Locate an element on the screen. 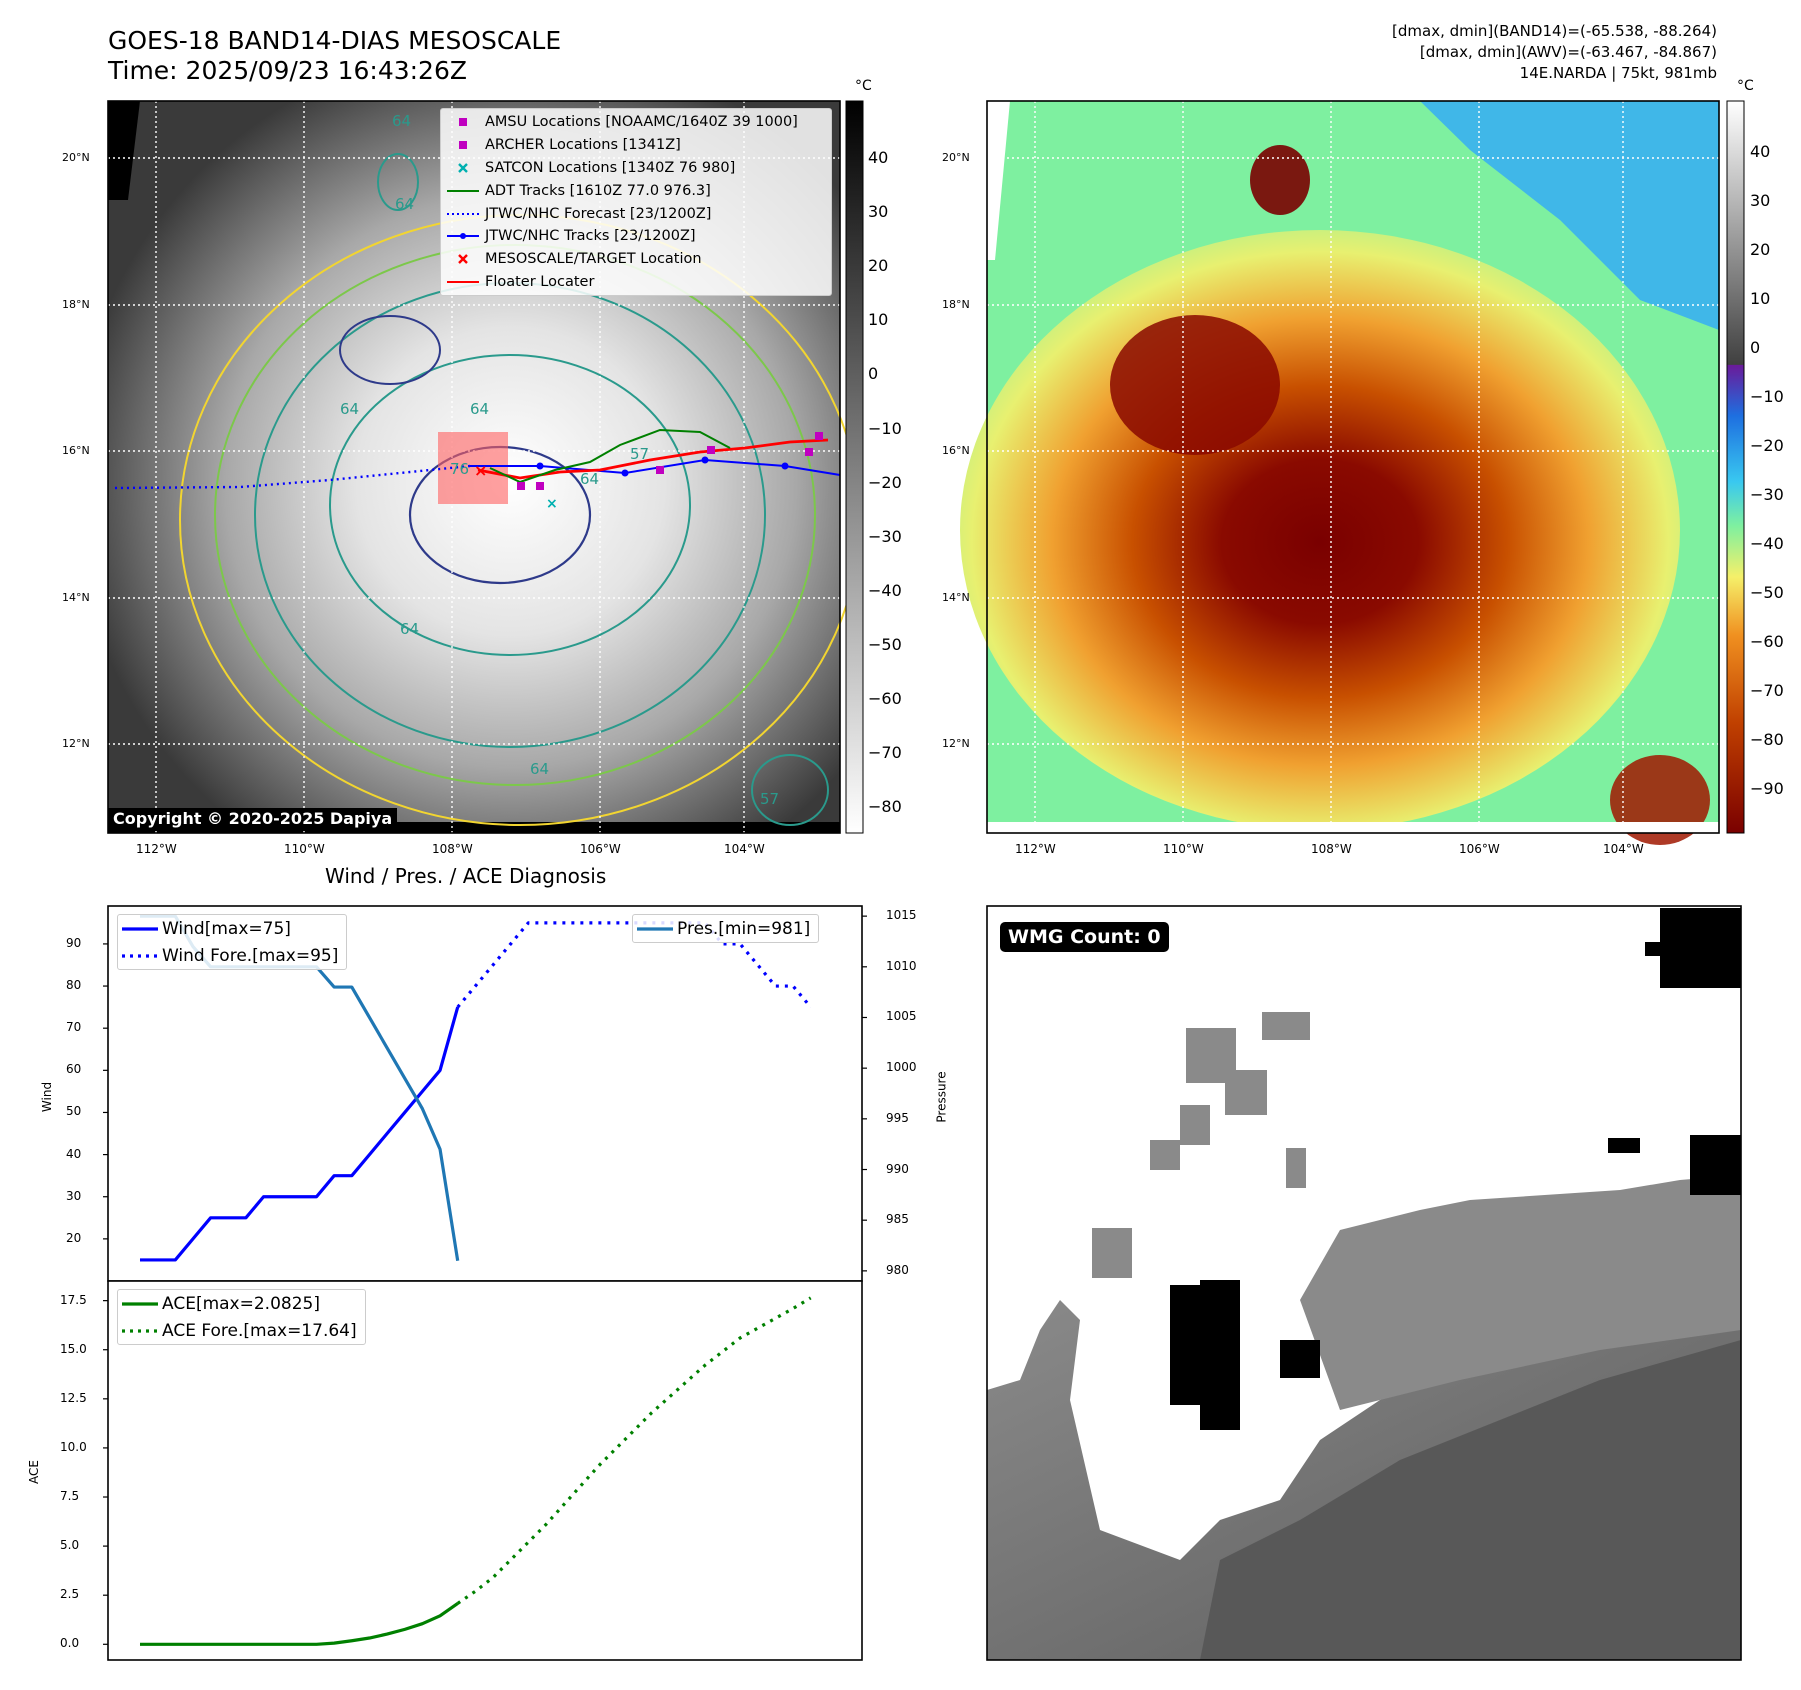  pressure-legend: Pres.[min=981] is located at coordinates (726, 928).